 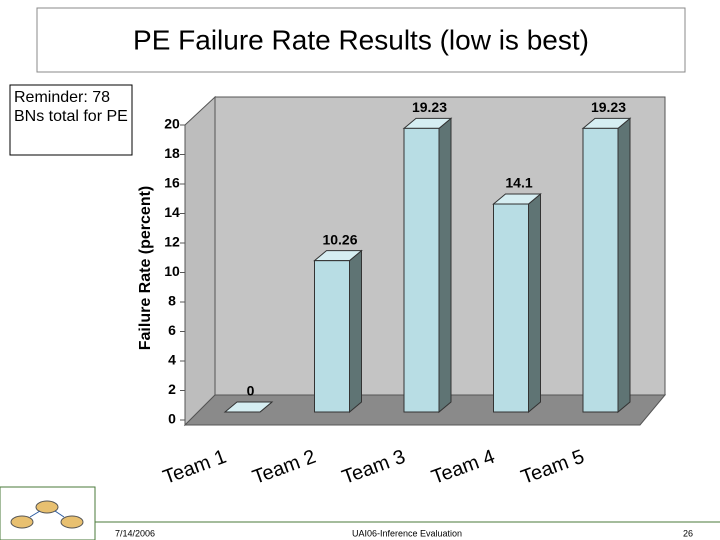 I want to click on annotation-wrap: Reminder: 78 BNs total for PE, so click(x=71, y=107).